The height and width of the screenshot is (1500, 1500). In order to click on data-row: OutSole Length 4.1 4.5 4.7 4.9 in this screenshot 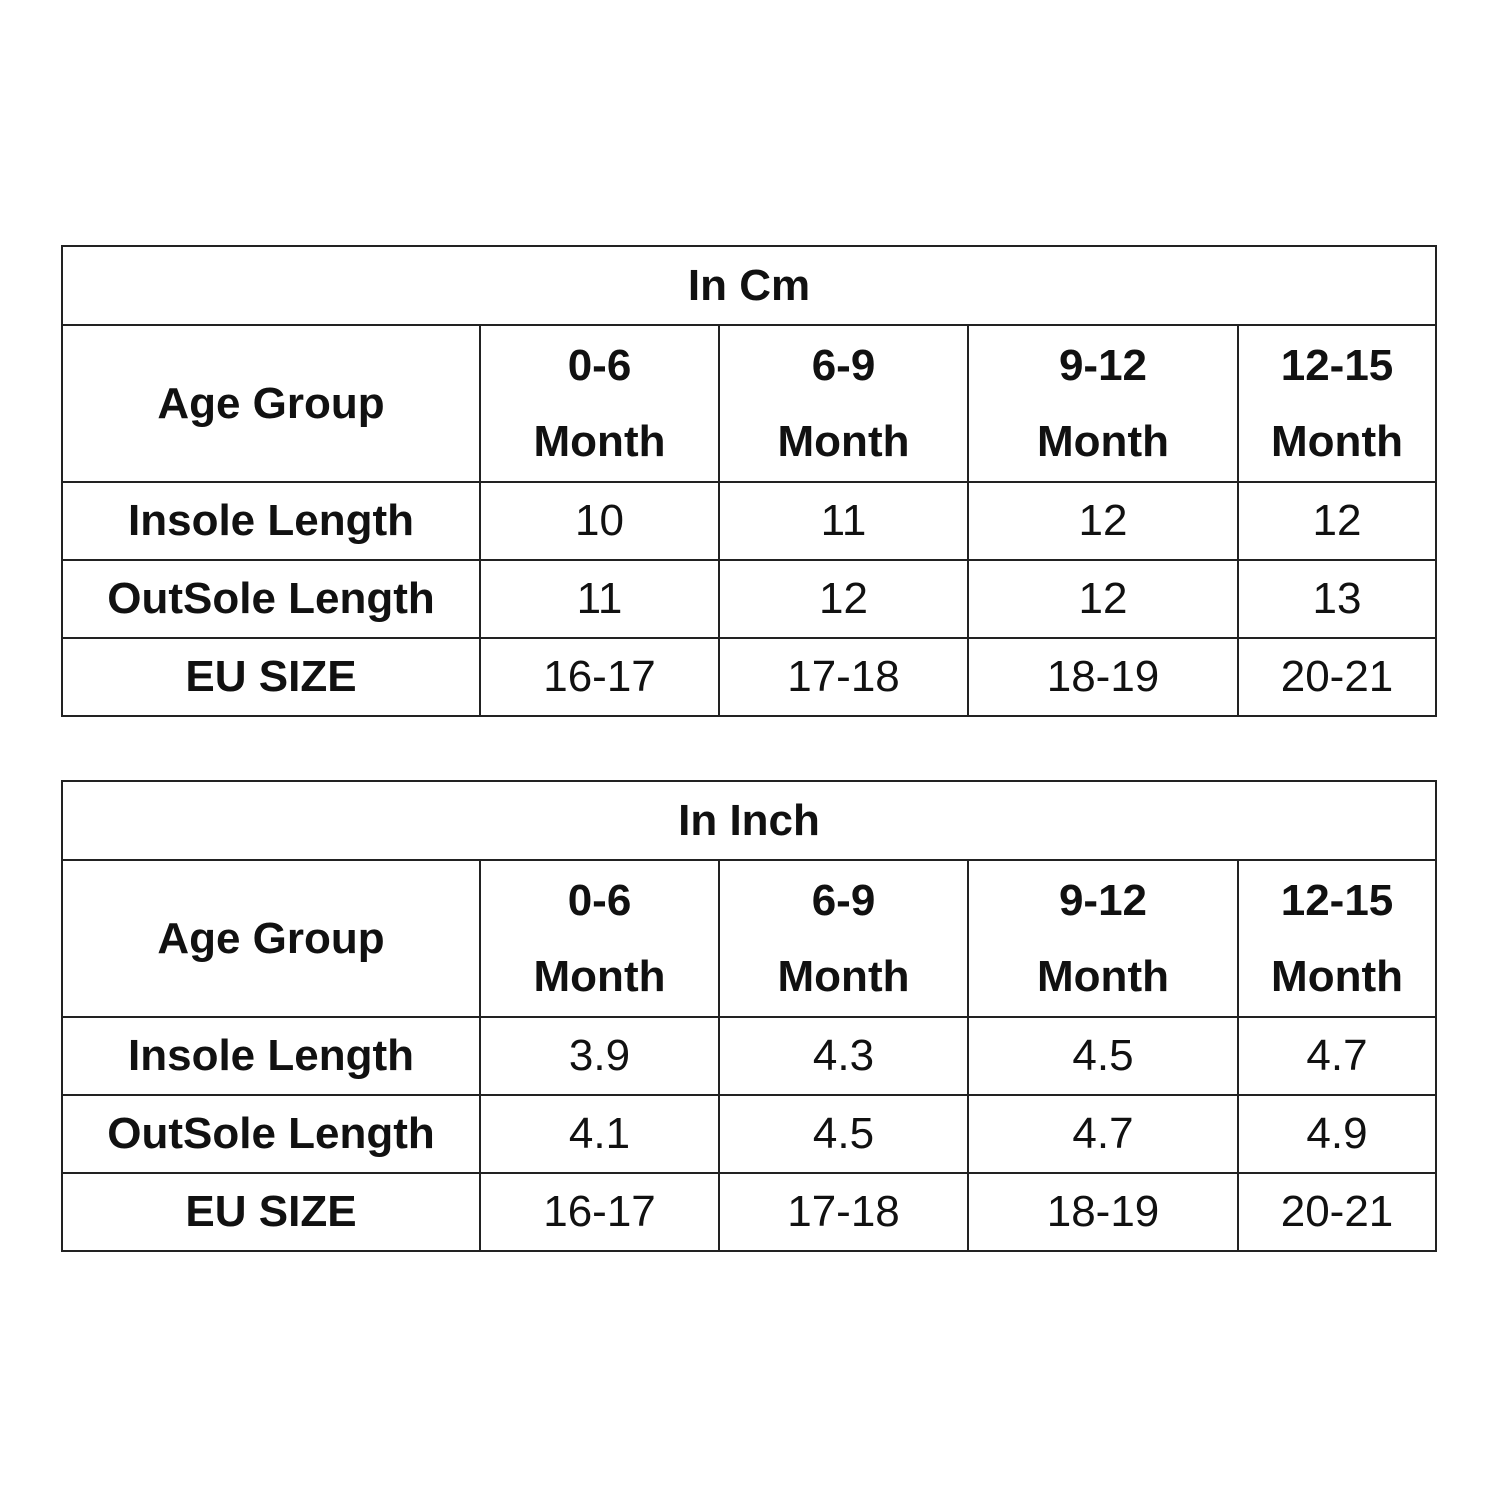, I will do `click(749, 1134)`.